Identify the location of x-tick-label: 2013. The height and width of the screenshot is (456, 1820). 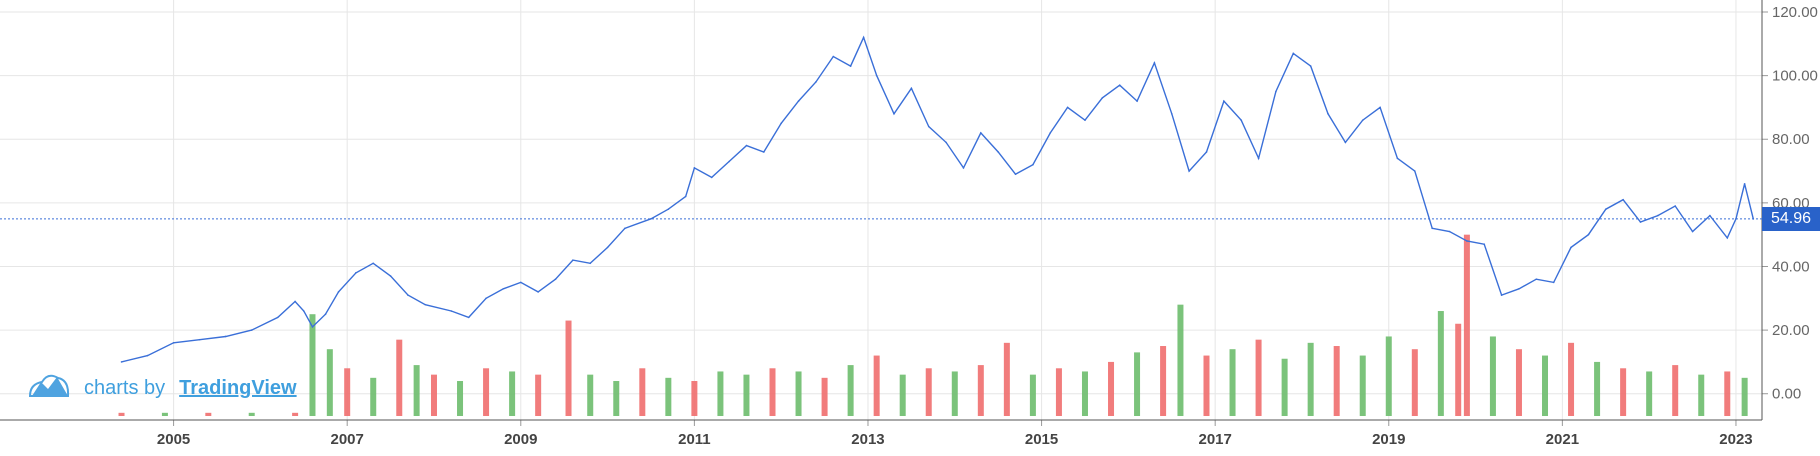
(867, 439).